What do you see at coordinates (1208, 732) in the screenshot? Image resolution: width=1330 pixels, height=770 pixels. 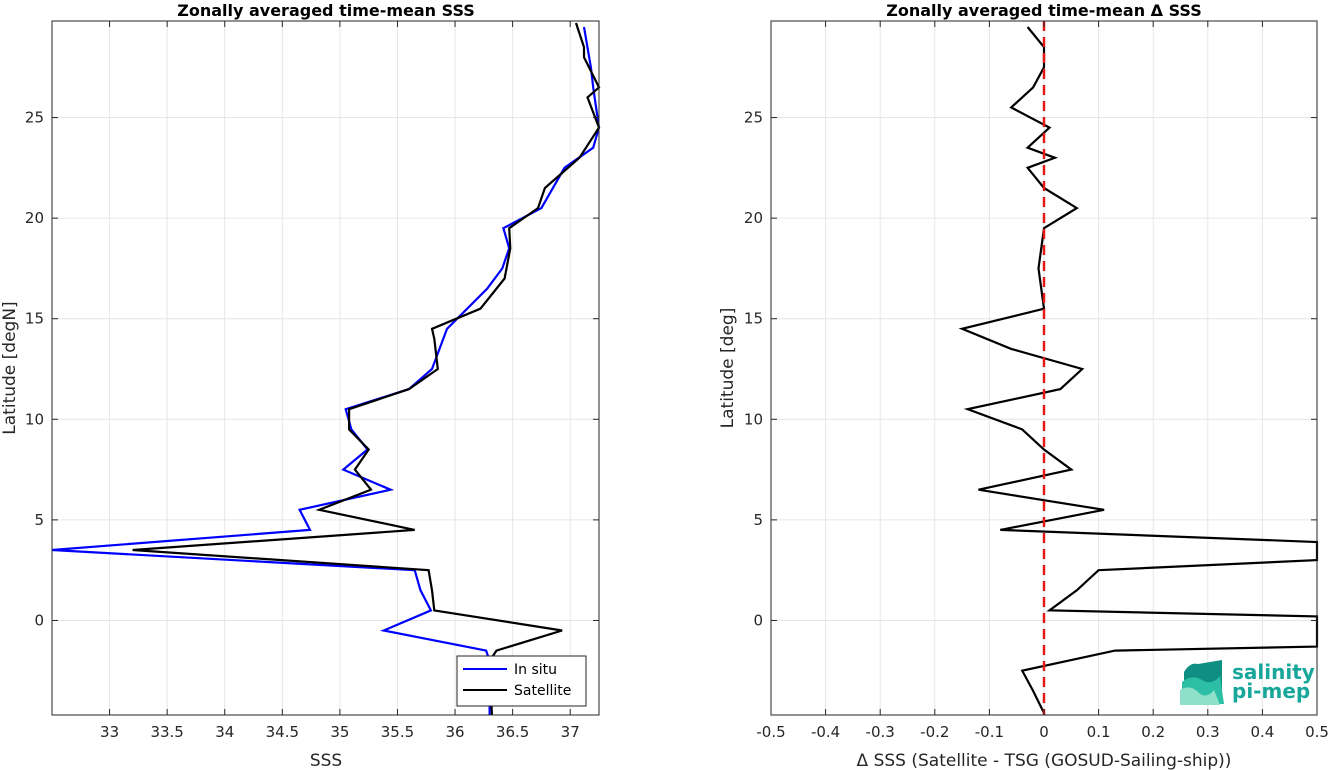 I see `right-x-tick-label: 0.3` at bounding box center [1208, 732].